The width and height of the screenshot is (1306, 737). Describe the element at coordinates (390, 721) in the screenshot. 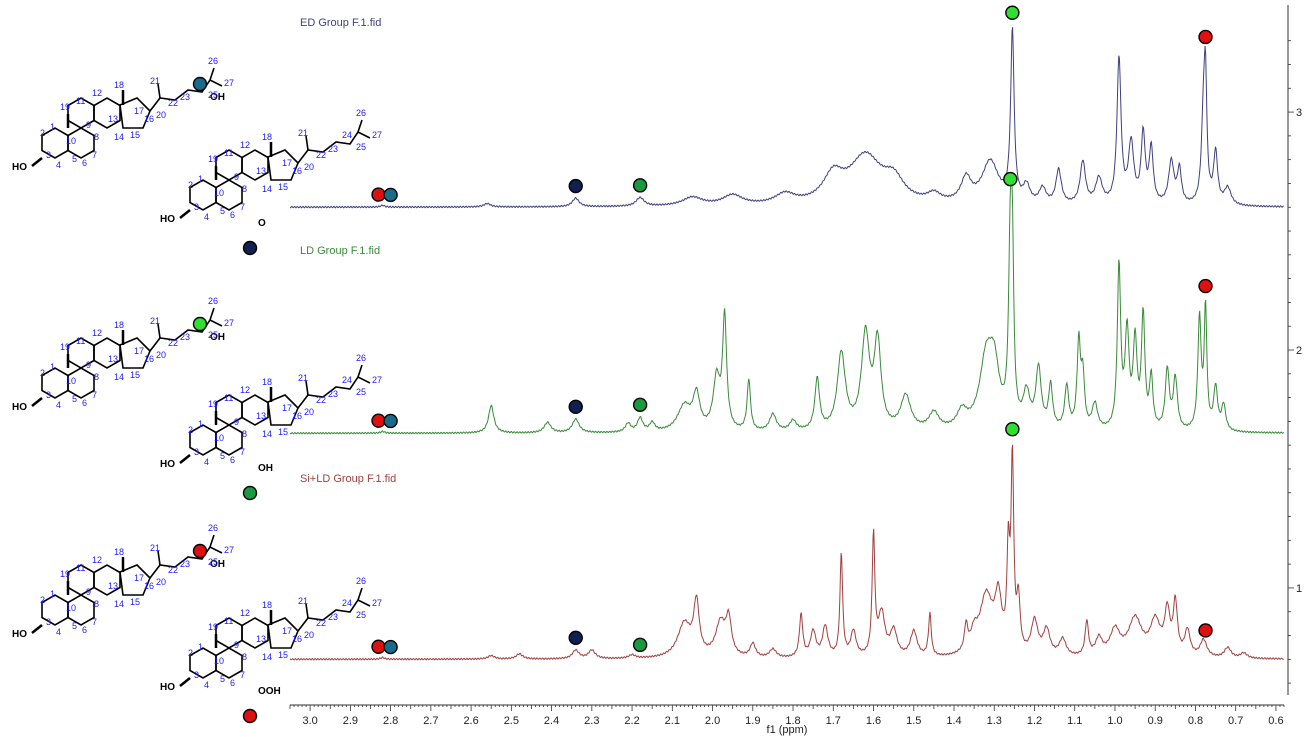

I see `x-tick-label: 2.8` at that location.